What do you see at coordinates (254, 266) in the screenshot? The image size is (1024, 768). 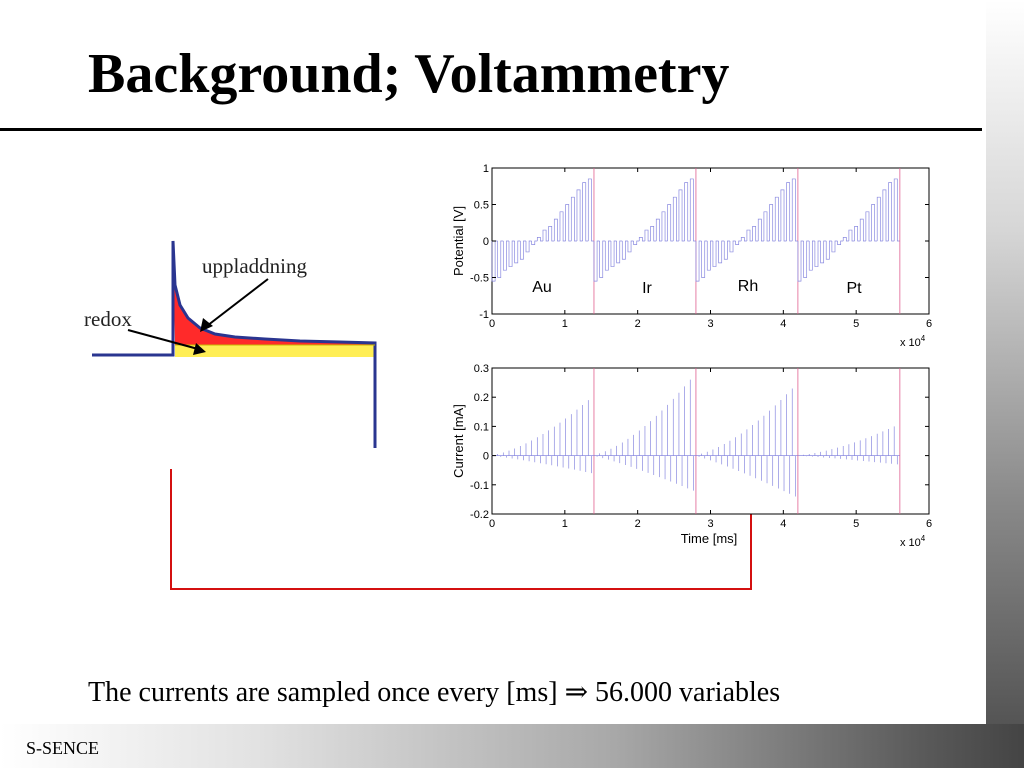 I see `label-charging: uppladdning` at bounding box center [254, 266].